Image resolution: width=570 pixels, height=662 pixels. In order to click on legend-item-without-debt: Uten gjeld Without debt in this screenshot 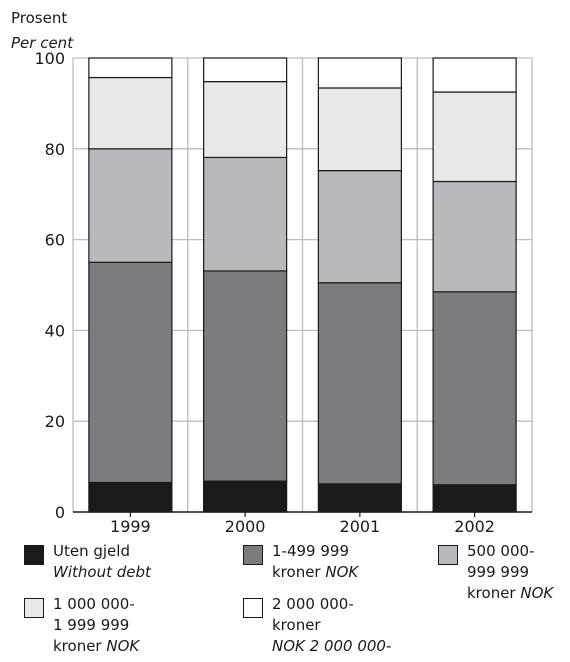, I will do `click(87, 562)`.